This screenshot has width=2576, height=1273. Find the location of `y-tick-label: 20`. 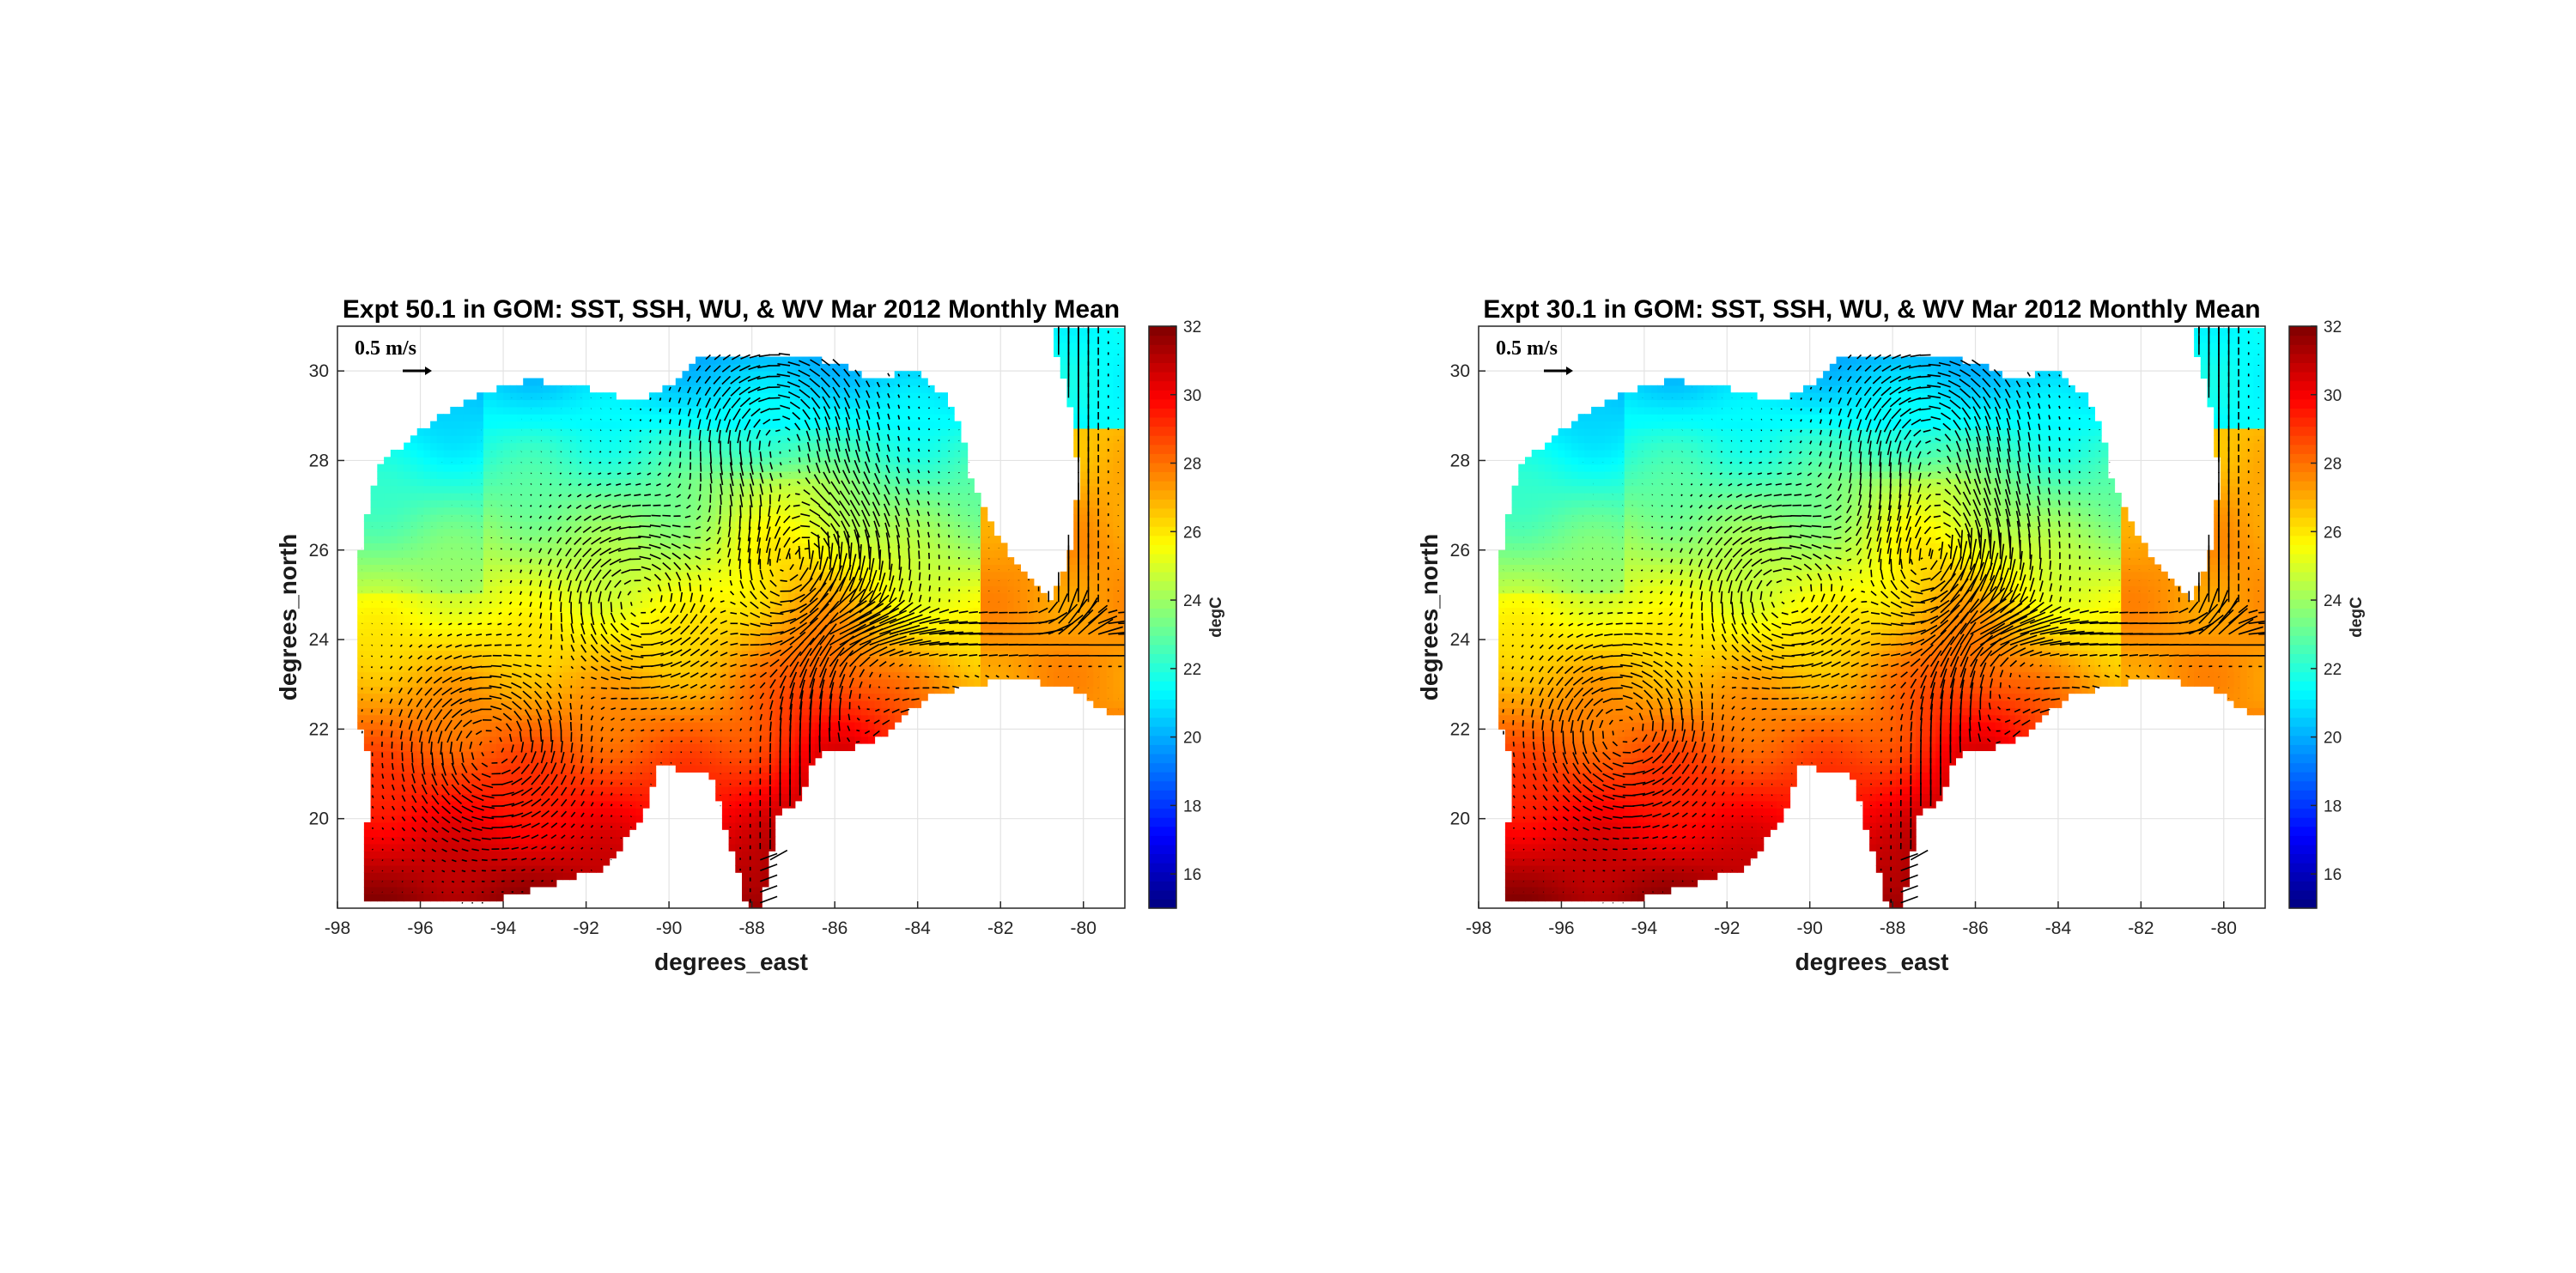

y-tick-label: 20 is located at coordinates (319, 819).